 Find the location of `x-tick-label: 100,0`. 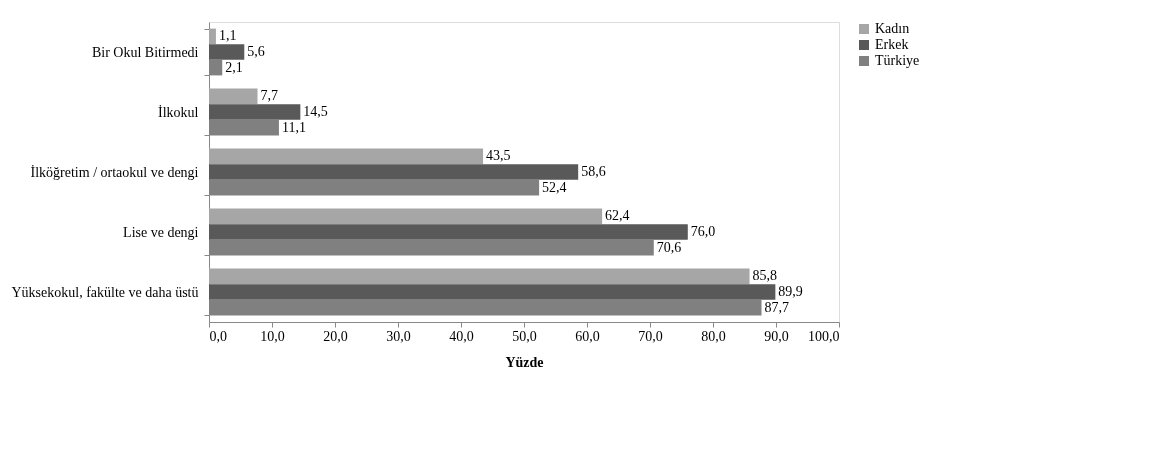

x-tick-label: 100,0 is located at coordinates (824, 336).